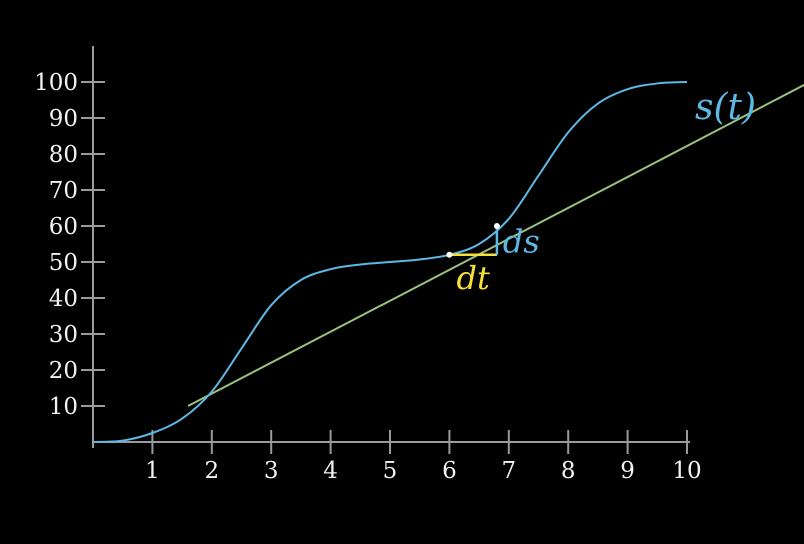  Describe the element at coordinates (271, 471) in the screenshot. I see `x-tick-label: 3` at that location.